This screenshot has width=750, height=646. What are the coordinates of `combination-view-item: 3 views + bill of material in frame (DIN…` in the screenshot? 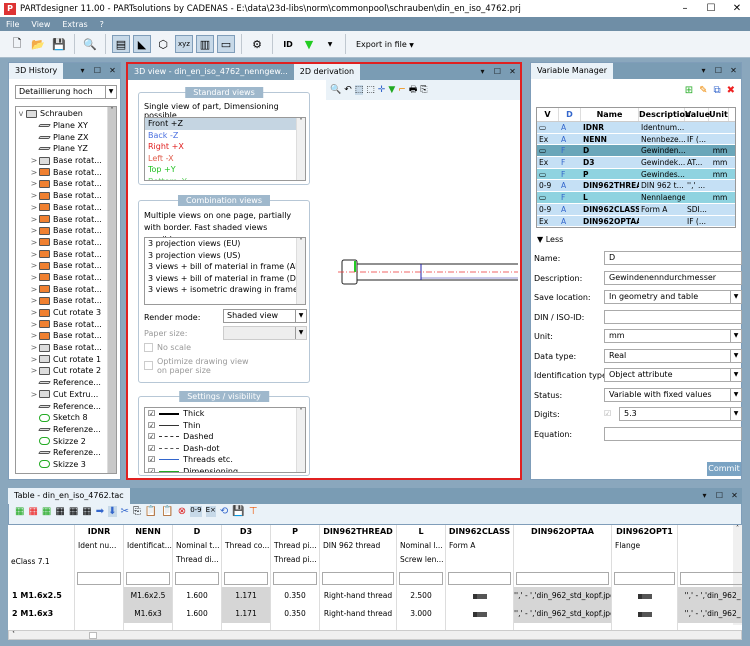 It's located at (227, 278).